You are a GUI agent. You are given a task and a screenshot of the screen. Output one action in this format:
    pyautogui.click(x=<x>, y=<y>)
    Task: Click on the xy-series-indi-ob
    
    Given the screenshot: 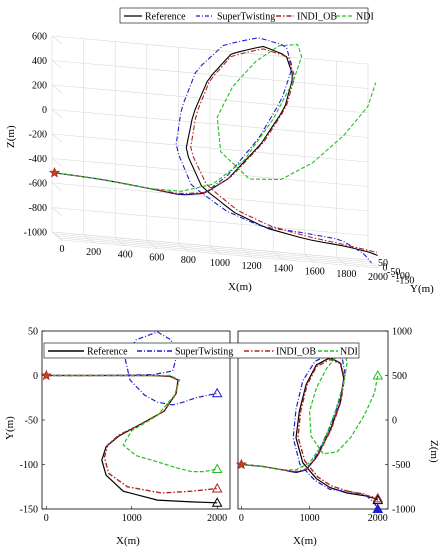 What is the action you would take?
    pyautogui.click(x=132, y=434)
    